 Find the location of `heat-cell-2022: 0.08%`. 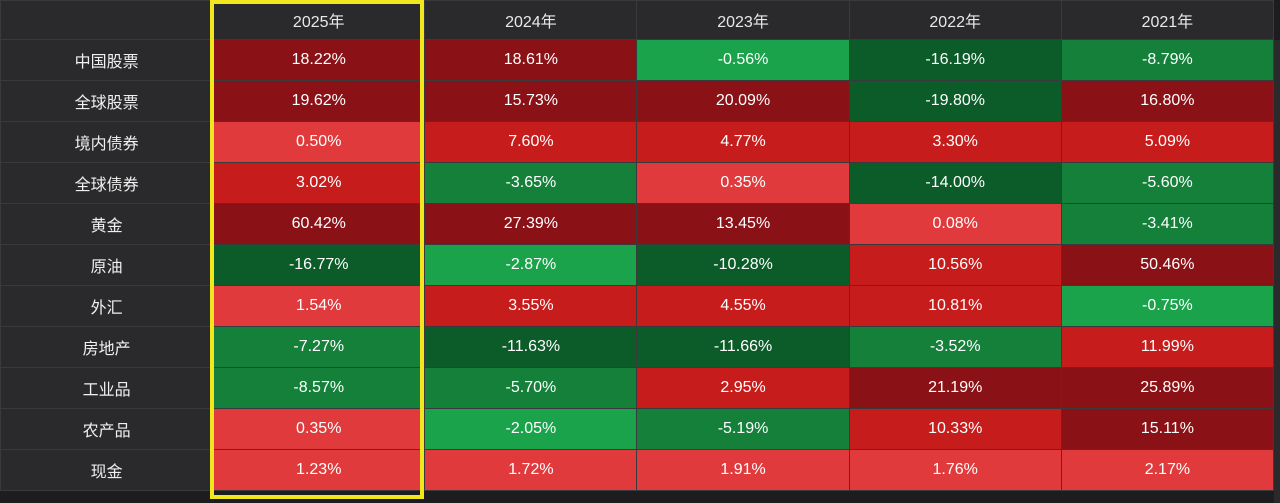

heat-cell-2022: 0.08% is located at coordinates (955, 224).